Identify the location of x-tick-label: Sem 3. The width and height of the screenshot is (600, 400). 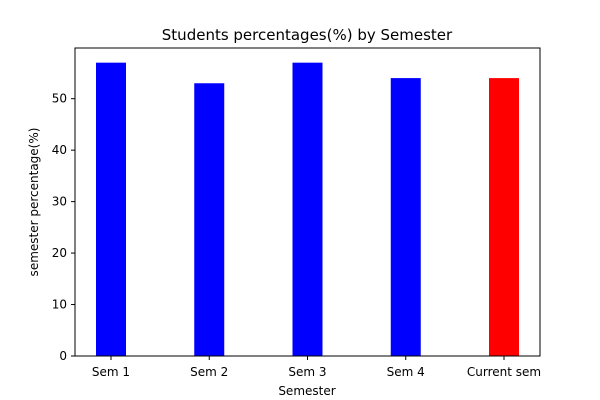
(307, 372).